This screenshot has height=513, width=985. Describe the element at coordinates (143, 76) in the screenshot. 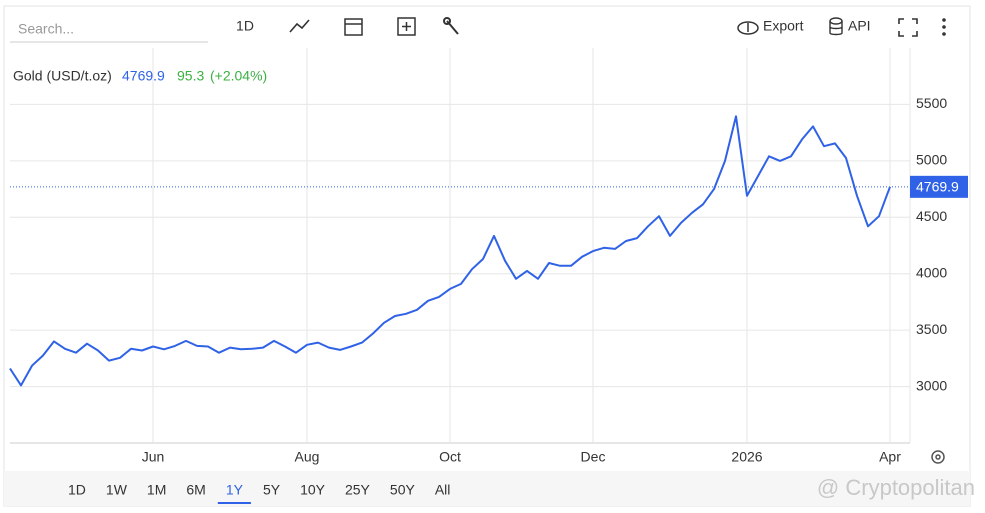

I see `last-value: 4769.9` at that location.